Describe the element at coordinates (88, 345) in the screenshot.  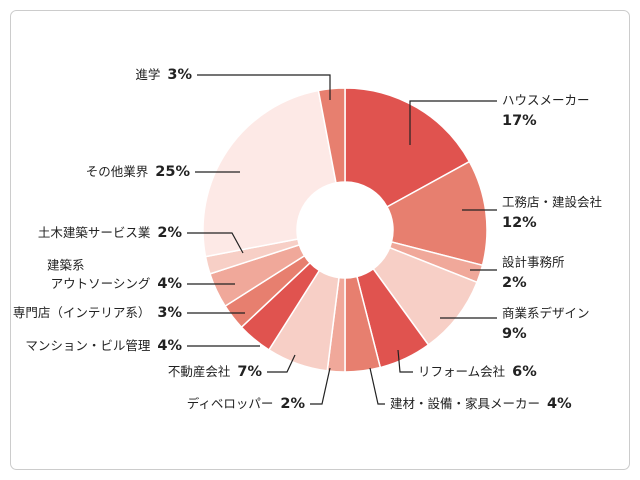
I see `category-label: マンション・ビル管理` at that location.